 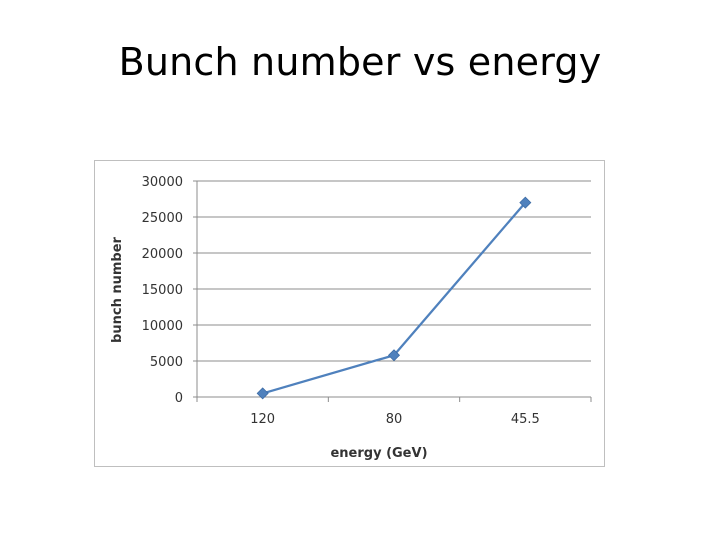 I want to click on series-line, so click(x=394, y=298).